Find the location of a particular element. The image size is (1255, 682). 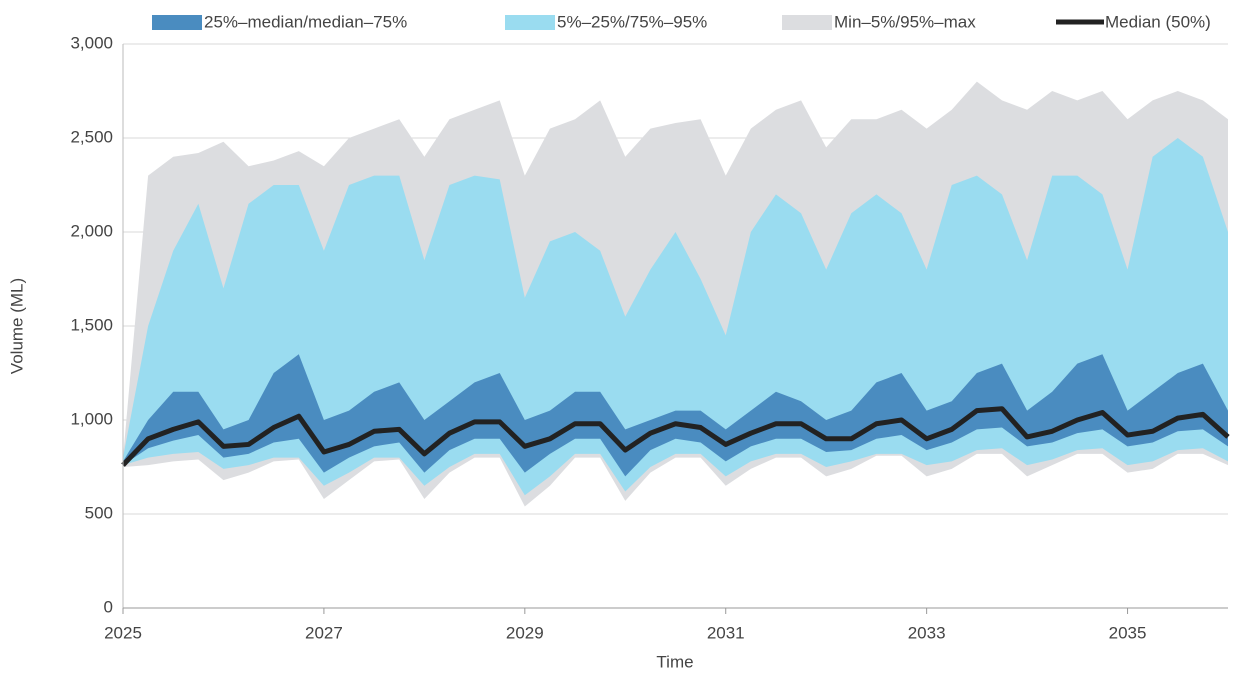

x-tick-label: 2033 is located at coordinates (927, 632).